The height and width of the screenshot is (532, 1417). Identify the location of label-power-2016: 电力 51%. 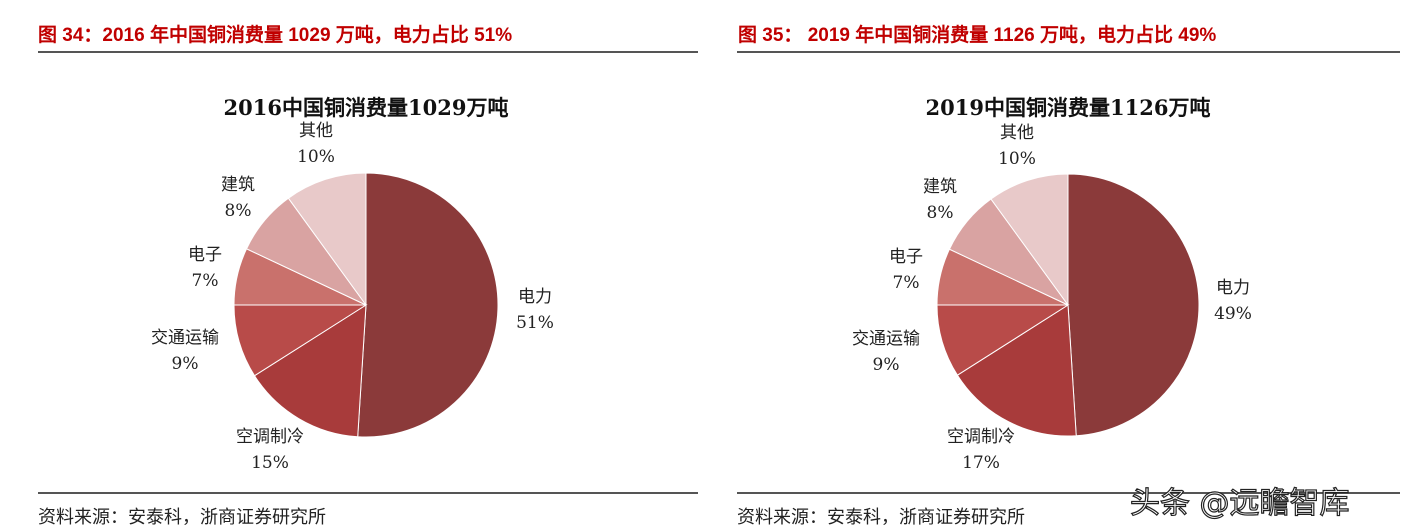
(535, 310).